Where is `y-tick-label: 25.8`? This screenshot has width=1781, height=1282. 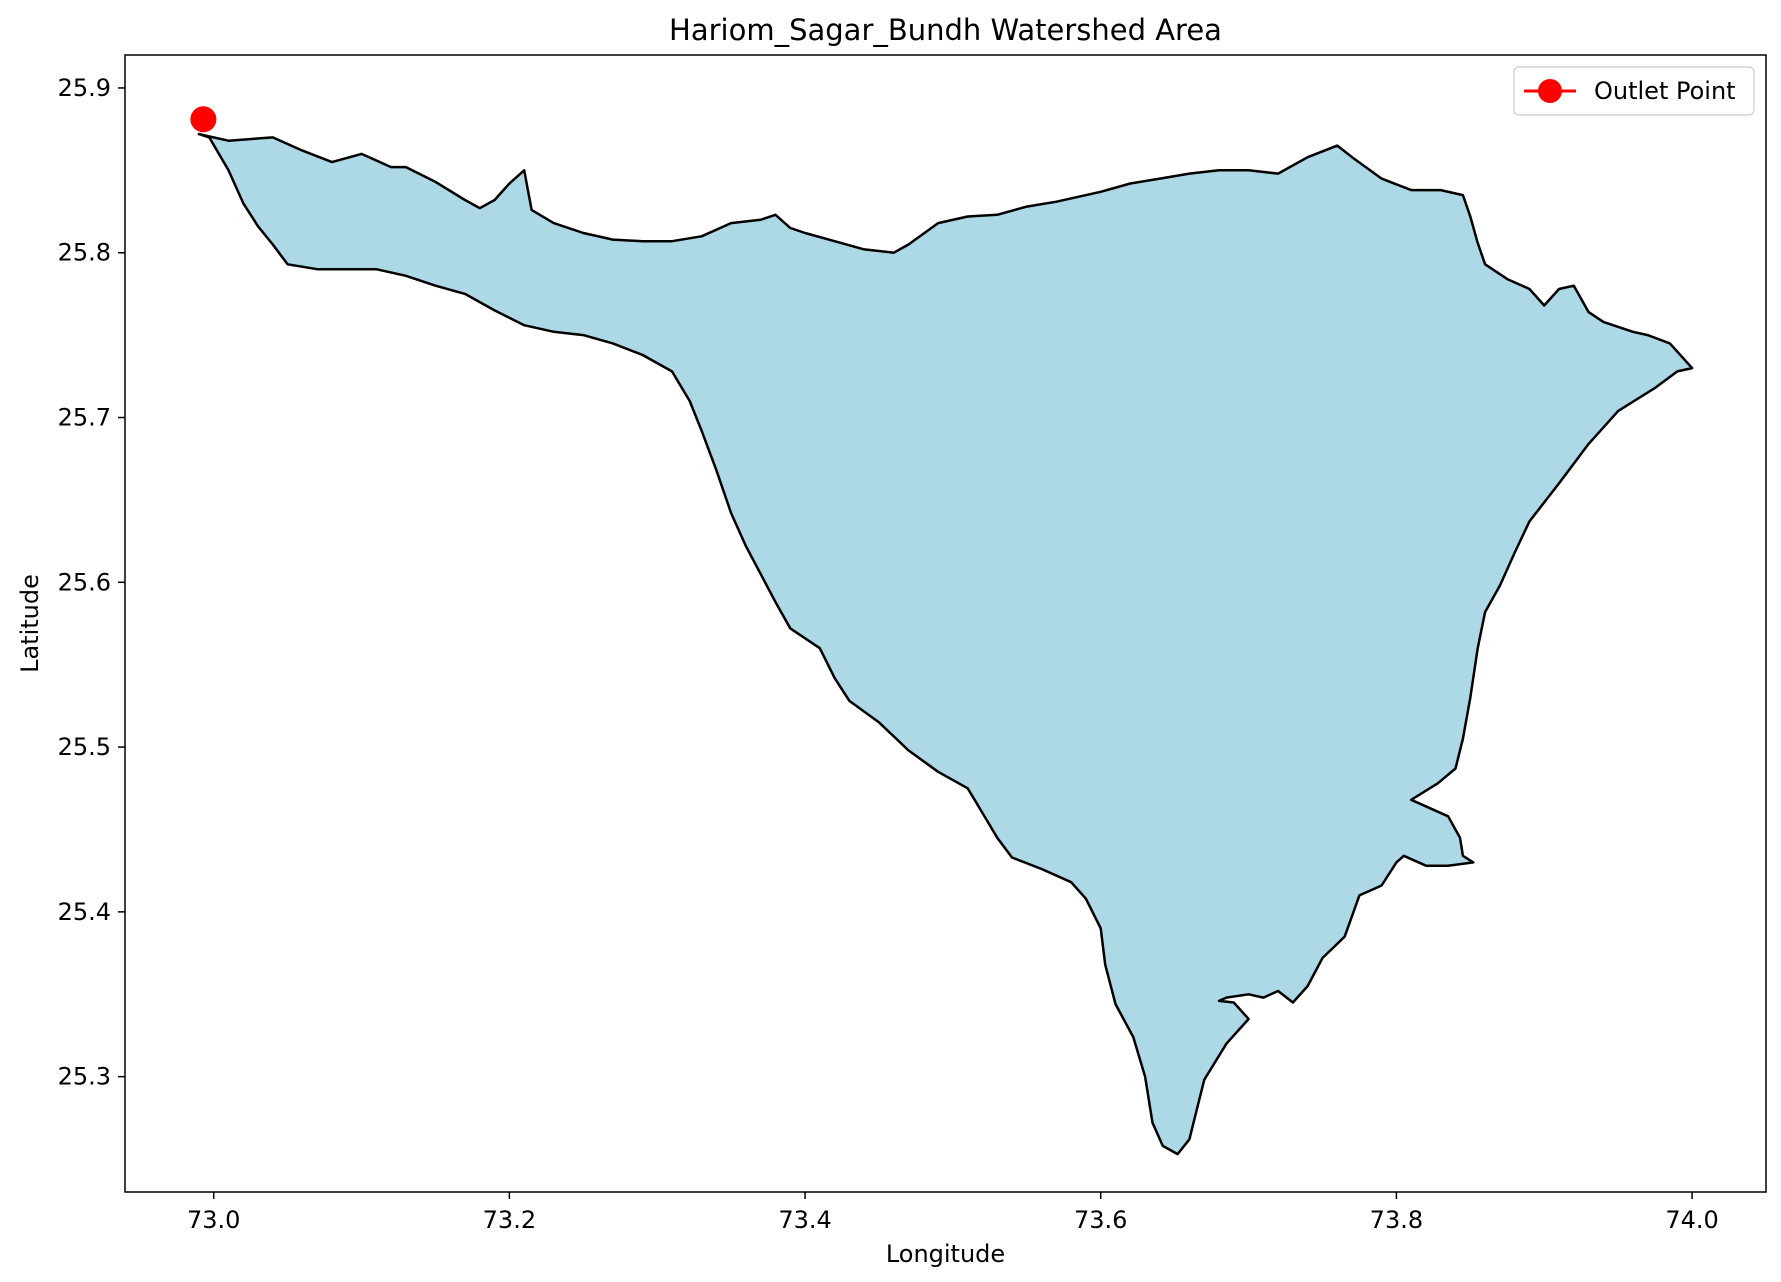
y-tick-label: 25.8 is located at coordinates (84, 253).